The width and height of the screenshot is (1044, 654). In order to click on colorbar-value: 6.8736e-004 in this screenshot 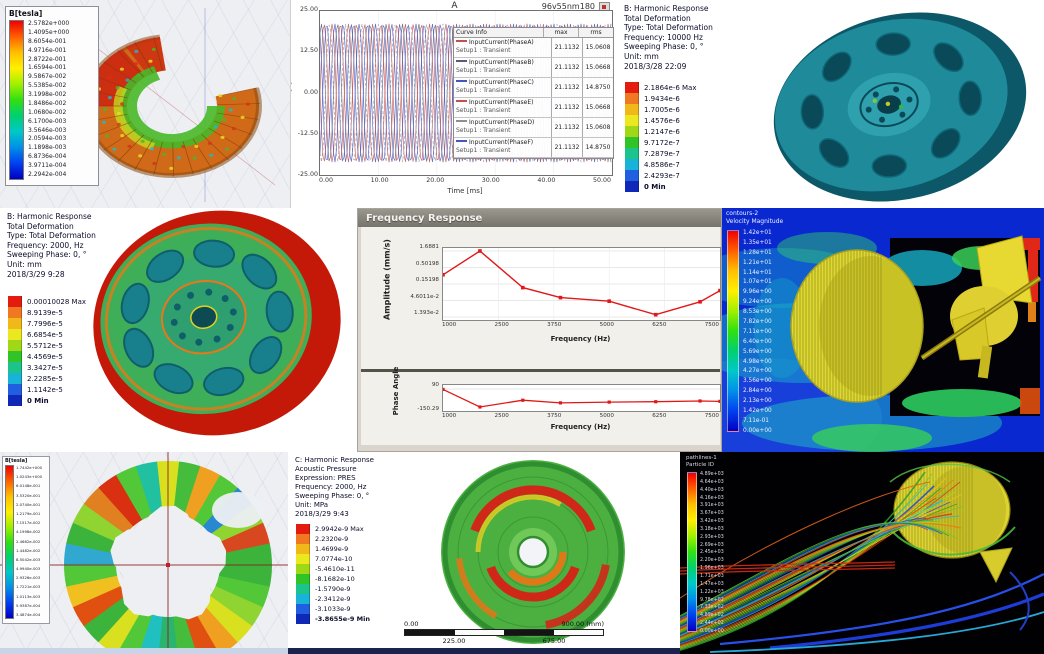, I will do `click(47, 157)`.